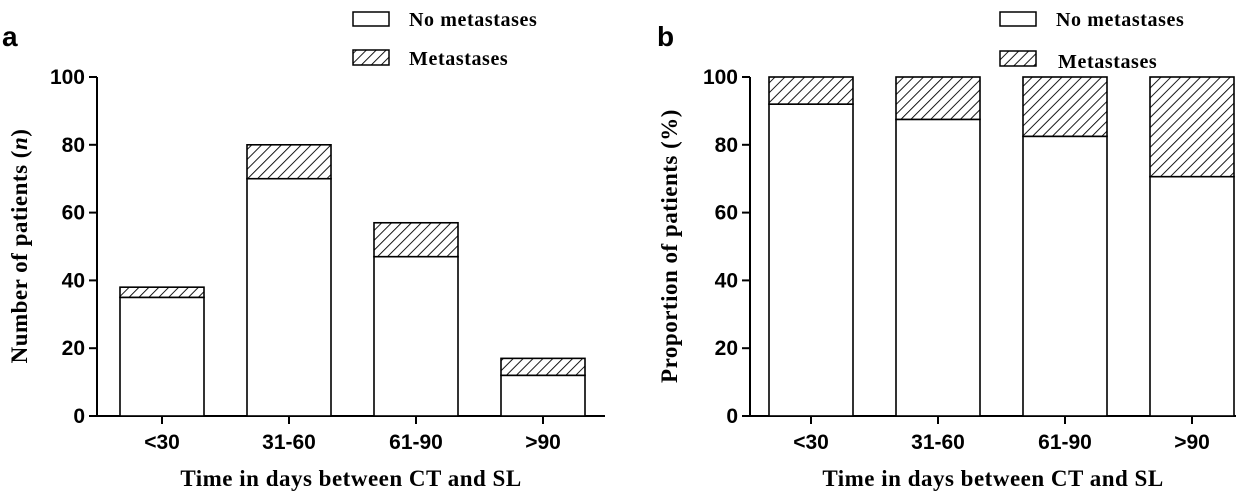 This screenshot has width=1253, height=494. I want to click on panel-a-y-tick-label-40: 40, so click(73, 280).